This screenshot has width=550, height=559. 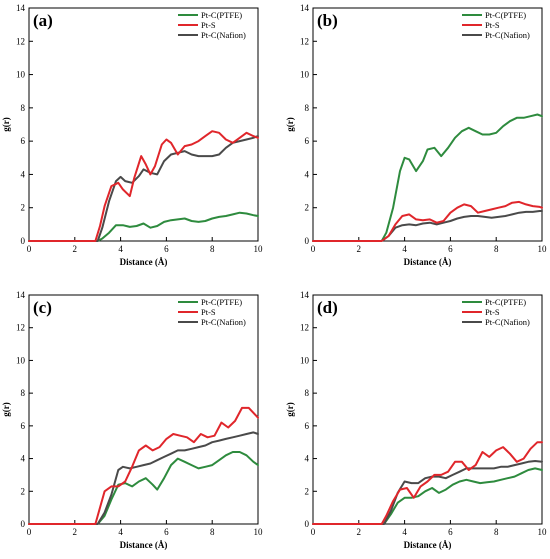 What do you see at coordinates (327, 20) in the screenshot?
I see `panel-label: (b)` at bounding box center [327, 20].